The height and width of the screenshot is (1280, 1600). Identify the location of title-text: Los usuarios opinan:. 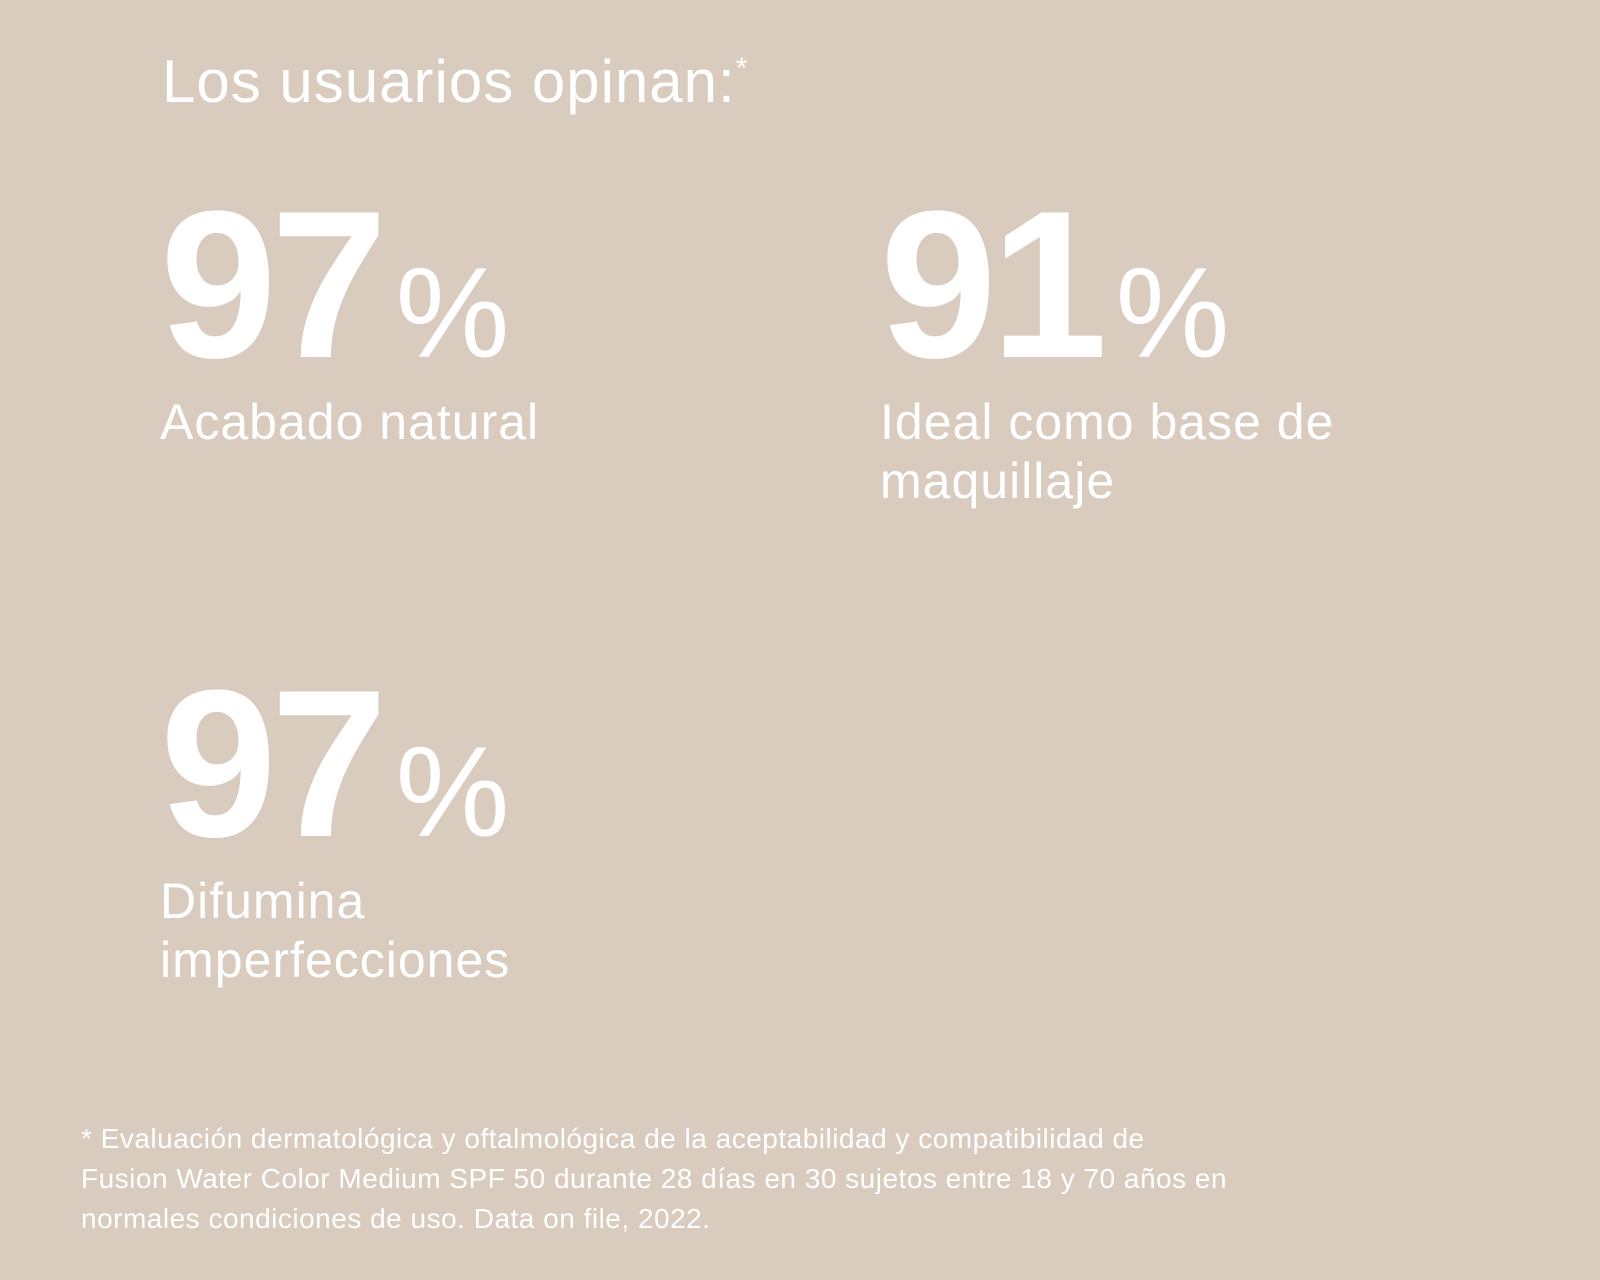
(449, 81).